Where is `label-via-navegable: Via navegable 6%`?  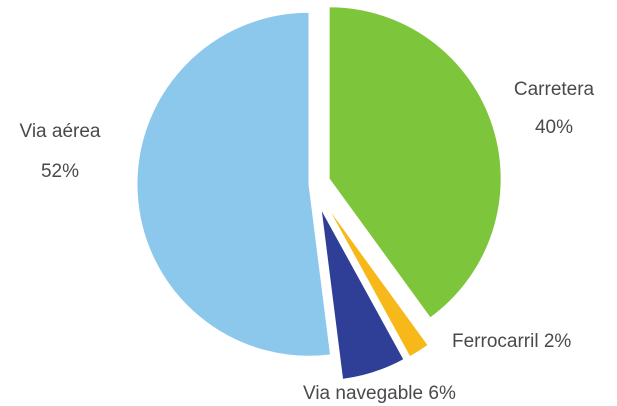
label-via-navegable: Via navegable 6% is located at coordinates (379, 393).